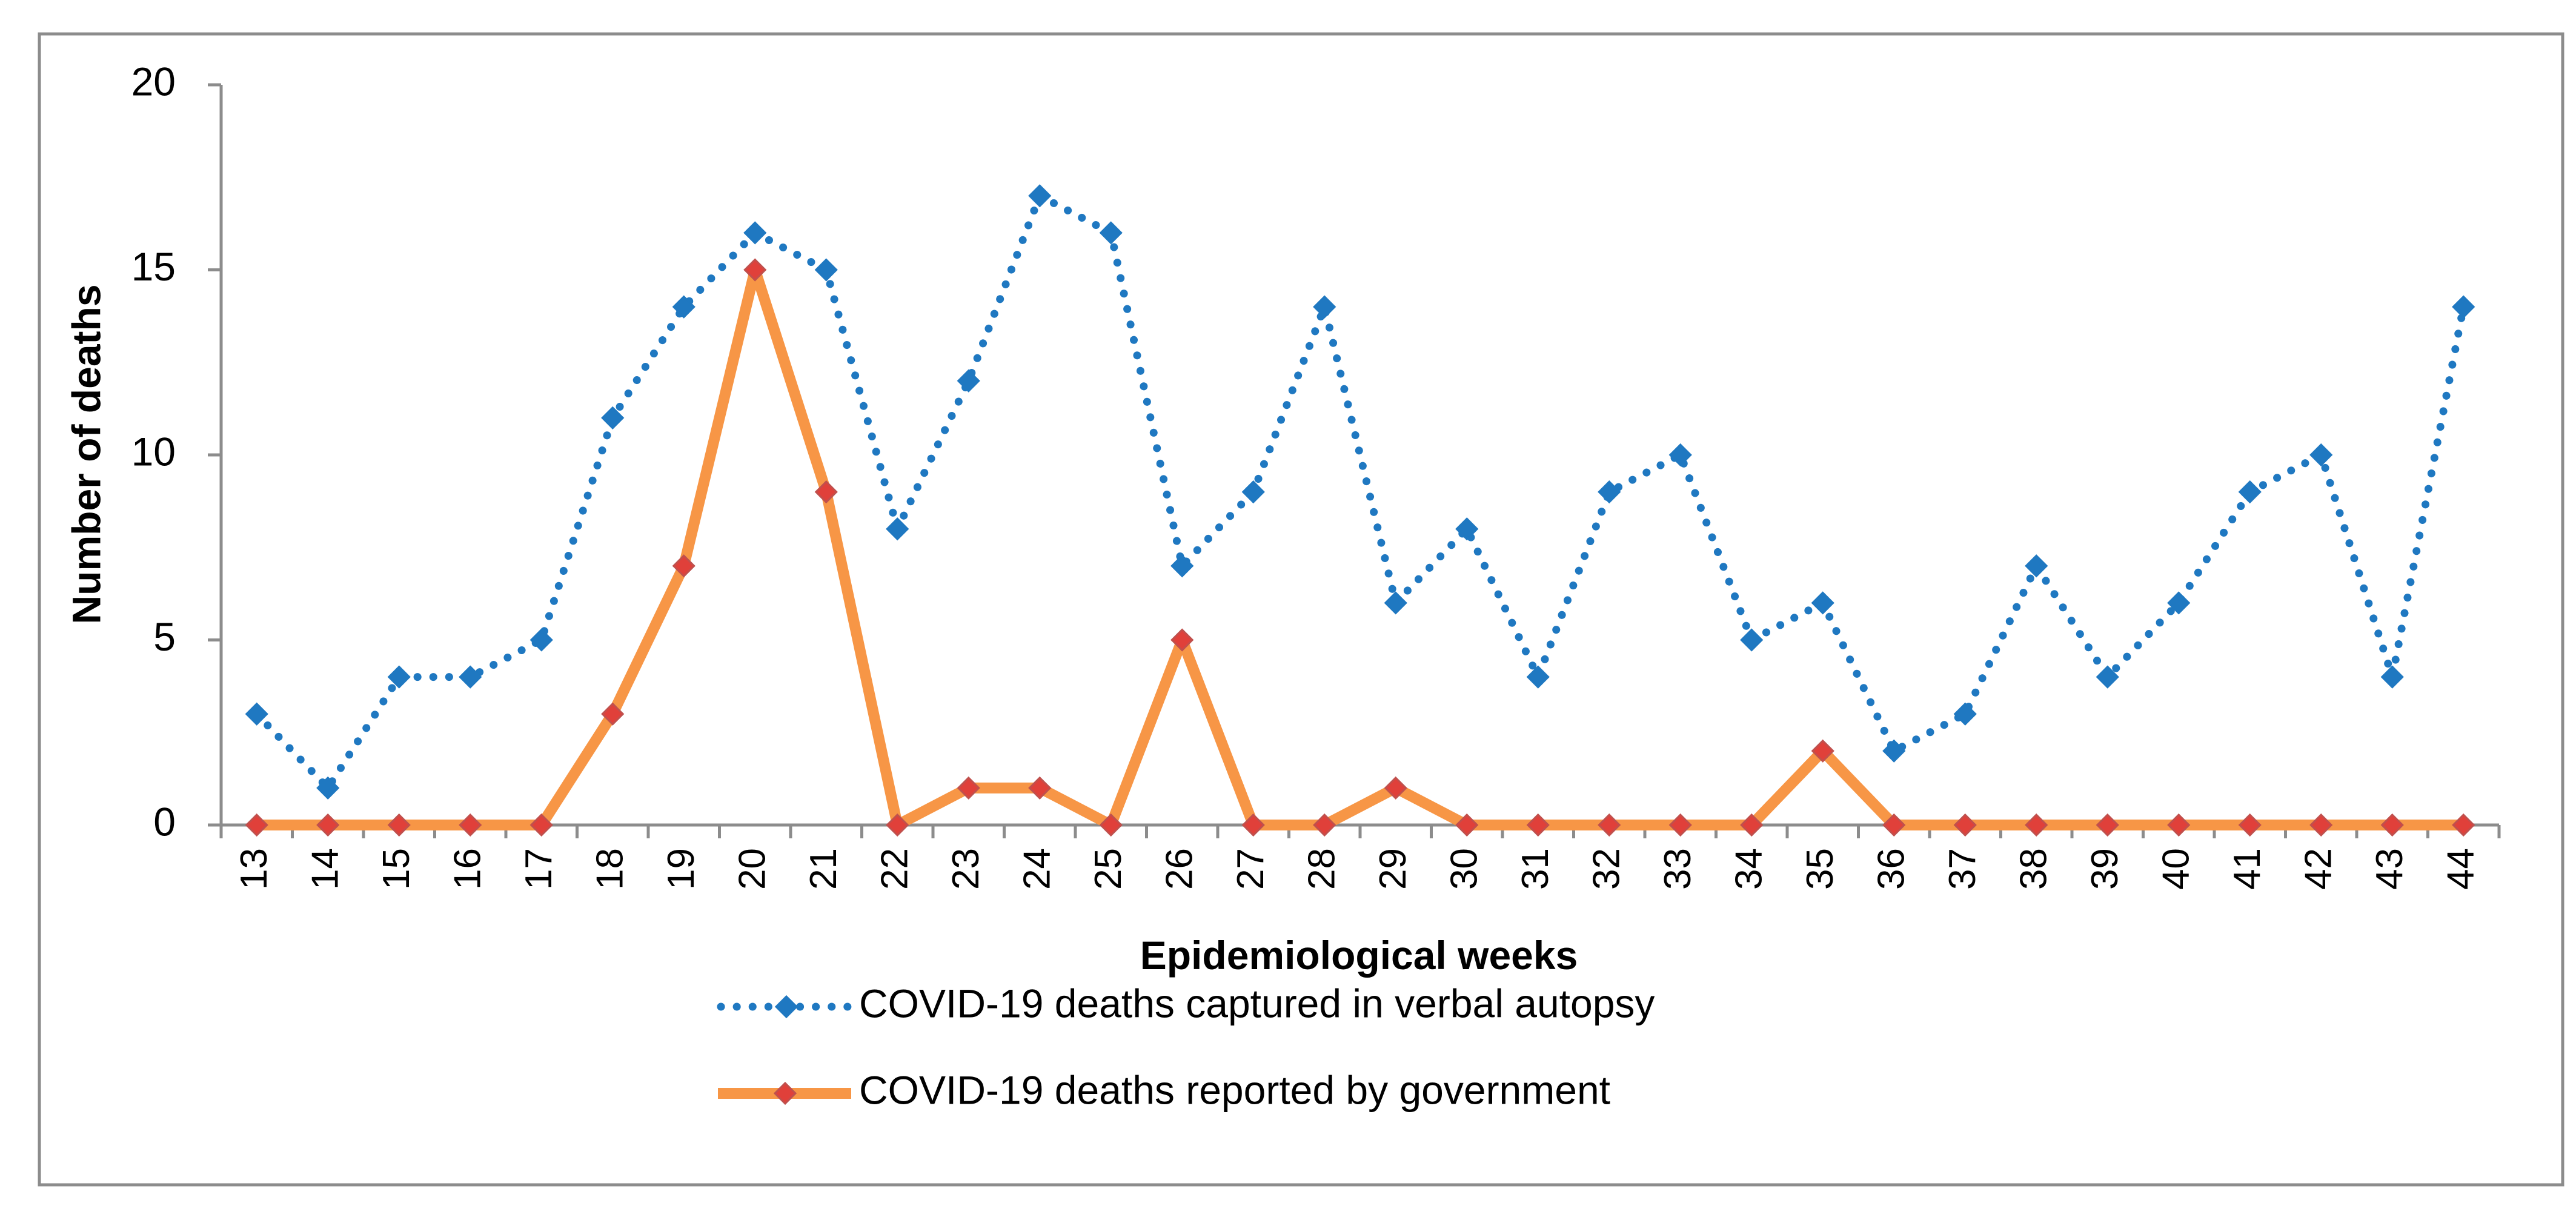 The image size is (2576, 1226). What do you see at coordinates (1393, 869) in the screenshot?
I see `x-tick-label: 29` at bounding box center [1393, 869].